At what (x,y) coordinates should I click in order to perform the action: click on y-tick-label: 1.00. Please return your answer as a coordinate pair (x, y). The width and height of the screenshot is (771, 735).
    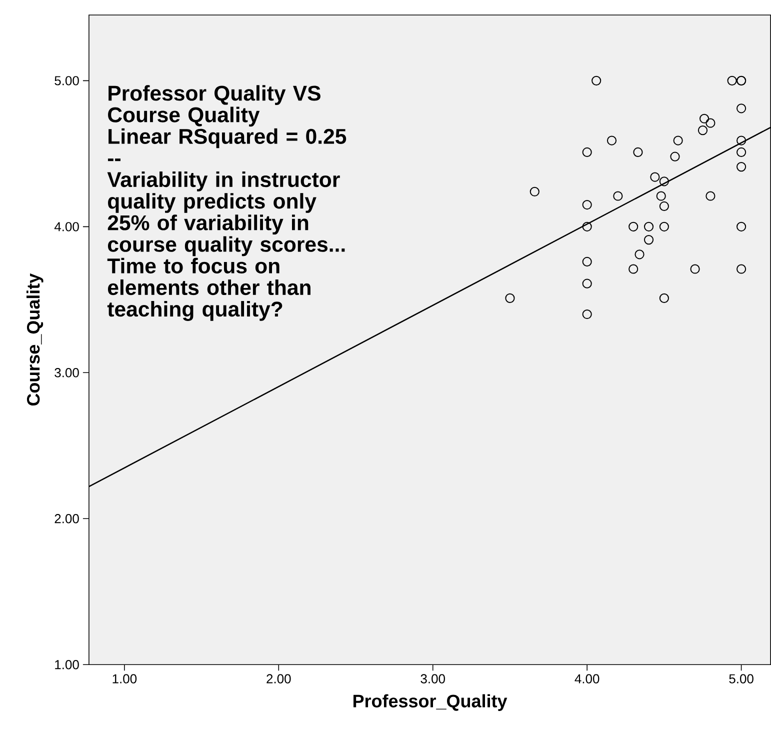
    Looking at the image, I should click on (67, 665).